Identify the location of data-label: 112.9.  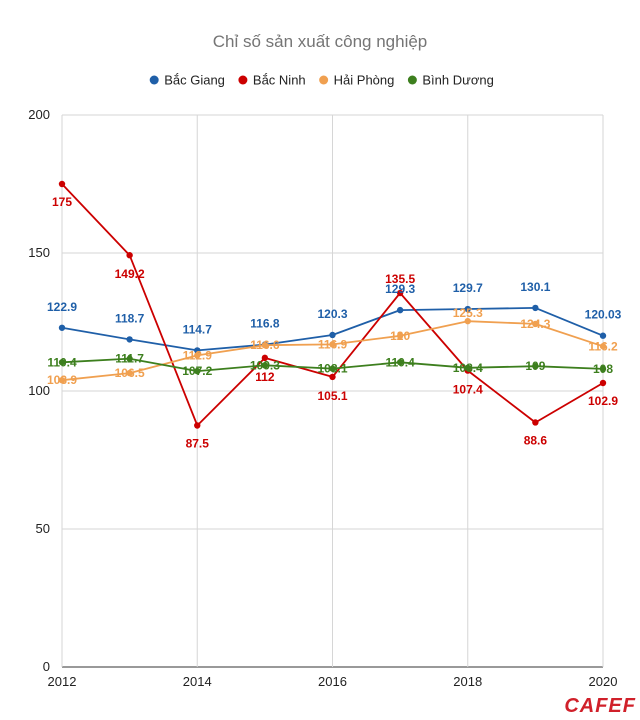
(198, 355).